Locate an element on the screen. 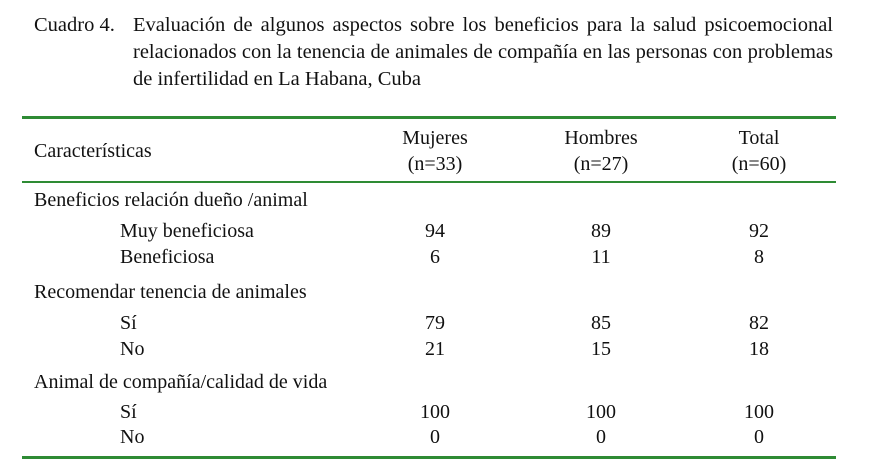  header-mujeres-n: (n=33) is located at coordinates (435, 164).